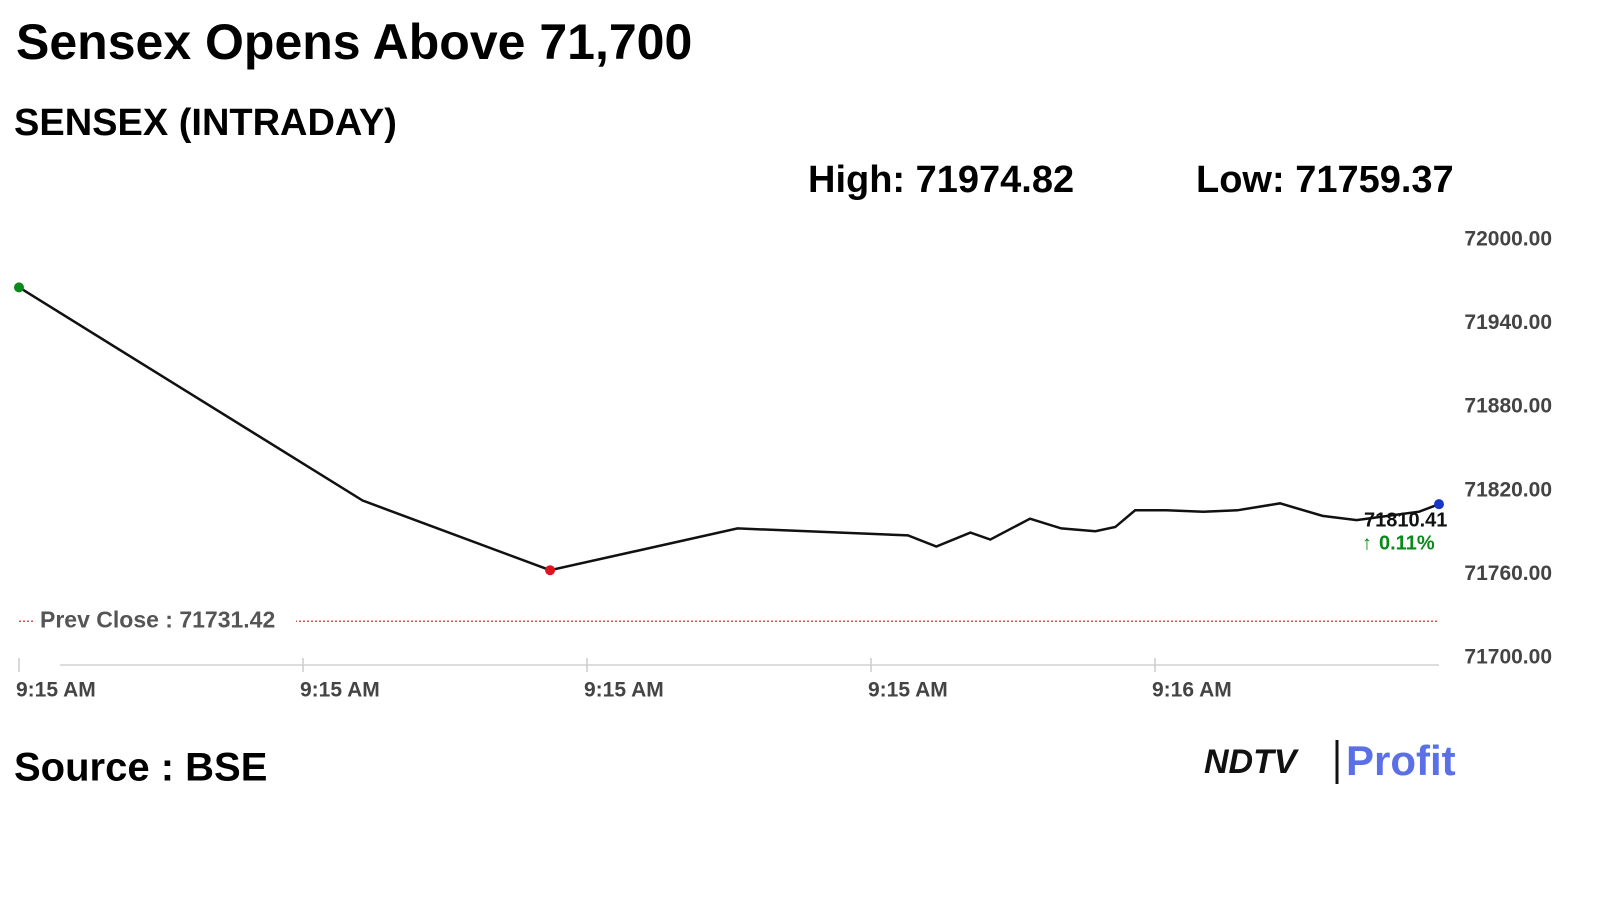 This screenshot has width=1600, height=900. Describe the element at coordinates (1439, 504) in the screenshot. I see `end-marker` at that location.